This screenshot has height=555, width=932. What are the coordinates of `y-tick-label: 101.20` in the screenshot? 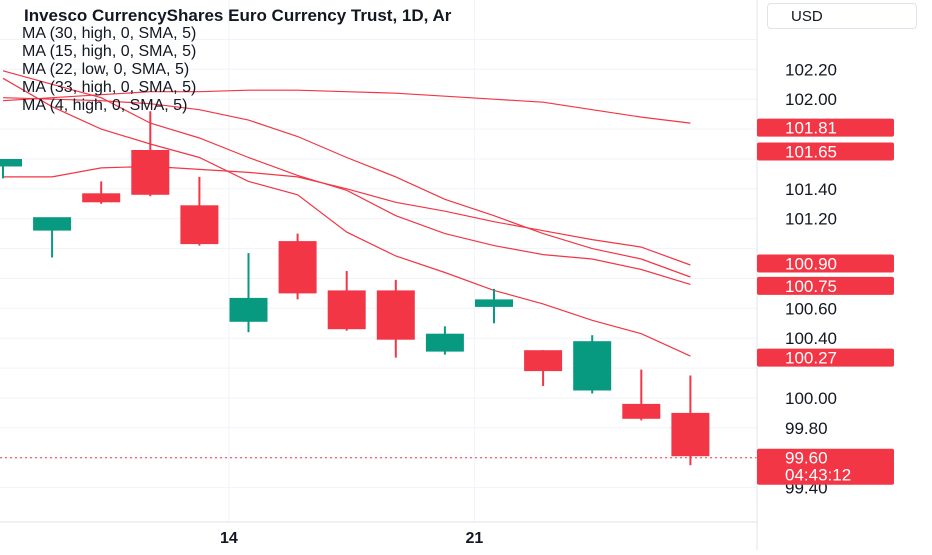 It's located at (811, 219).